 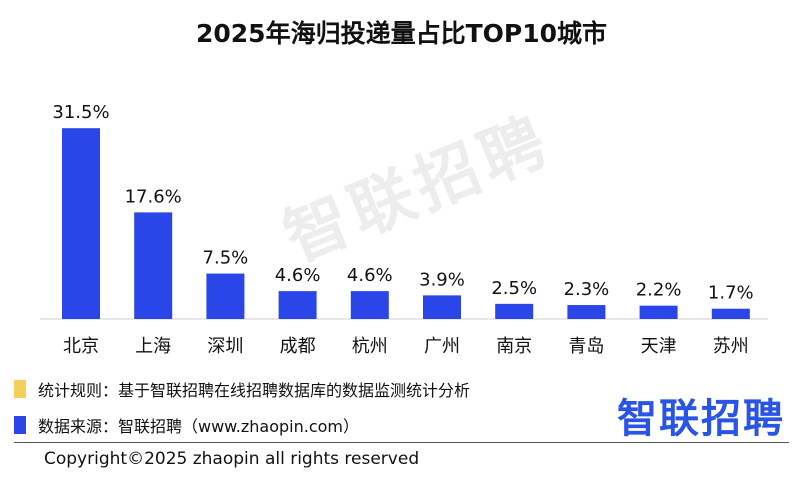 I want to click on bar-天津, so click(x=658, y=312).